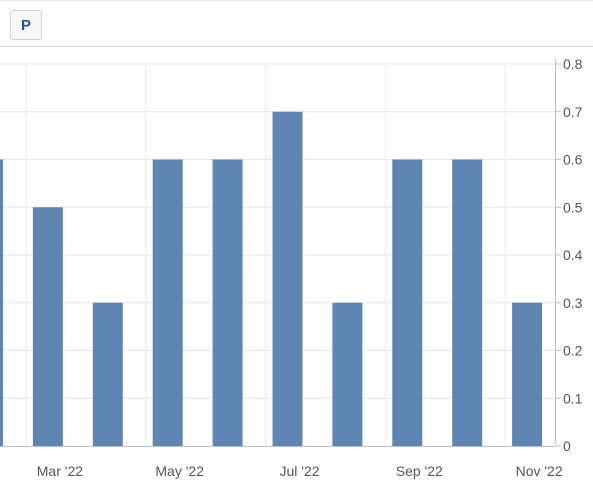  What do you see at coordinates (179, 471) in the screenshot?
I see `x-tick-label: May '22` at bounding box center [179, 471].